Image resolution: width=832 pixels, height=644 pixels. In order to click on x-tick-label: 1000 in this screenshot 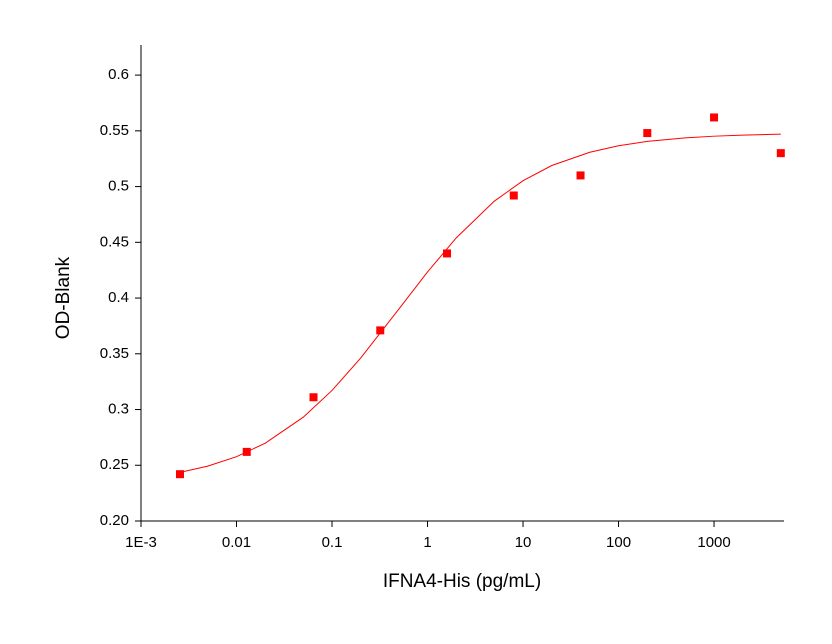, I will do `click(713, 542)`.